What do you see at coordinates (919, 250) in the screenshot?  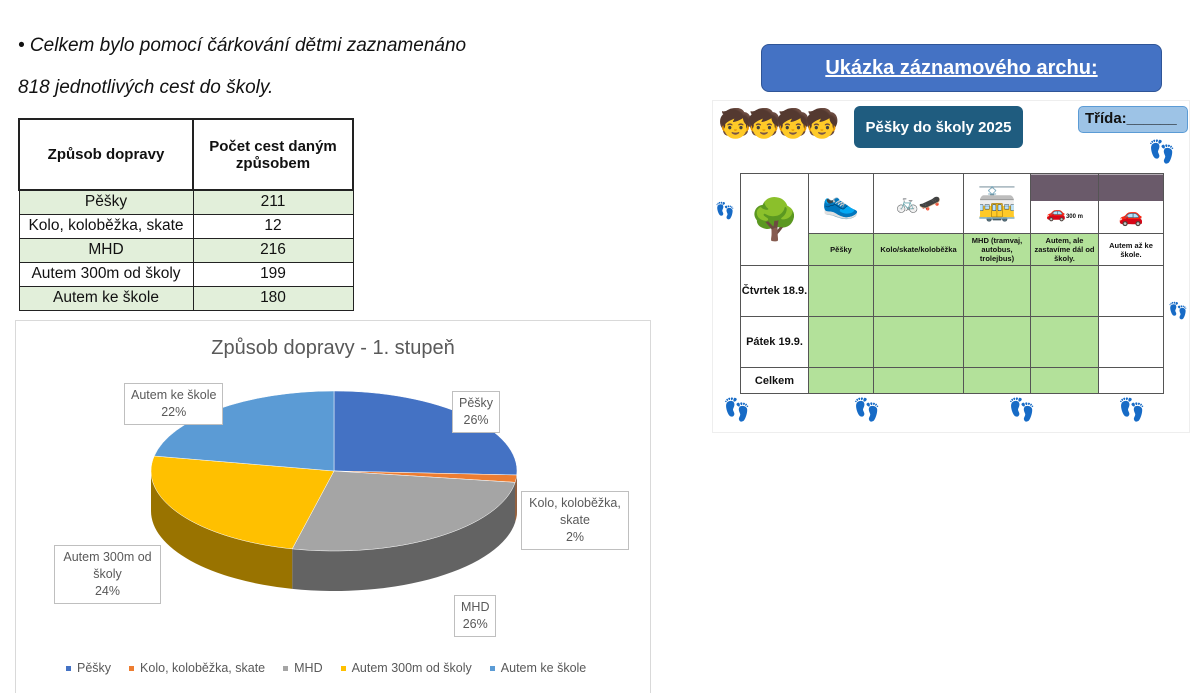 I see `column-header: Kolo/skate/koloběžka` at bounding box center [919, 250].